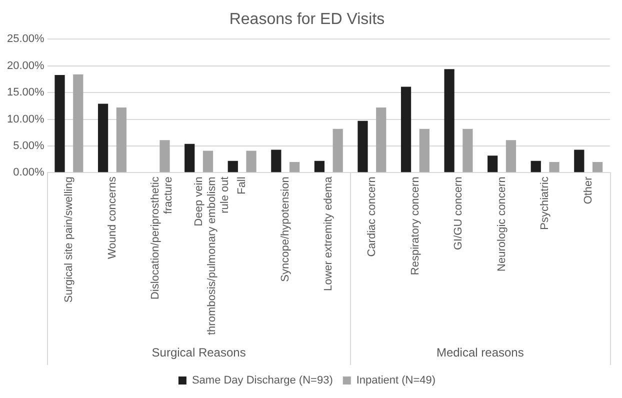 This screenshot has width=622, height=398. Describe the element at coordinates (372, 216) in the screenshot. I see `x-tick-label: Cardiac concern` at that location.